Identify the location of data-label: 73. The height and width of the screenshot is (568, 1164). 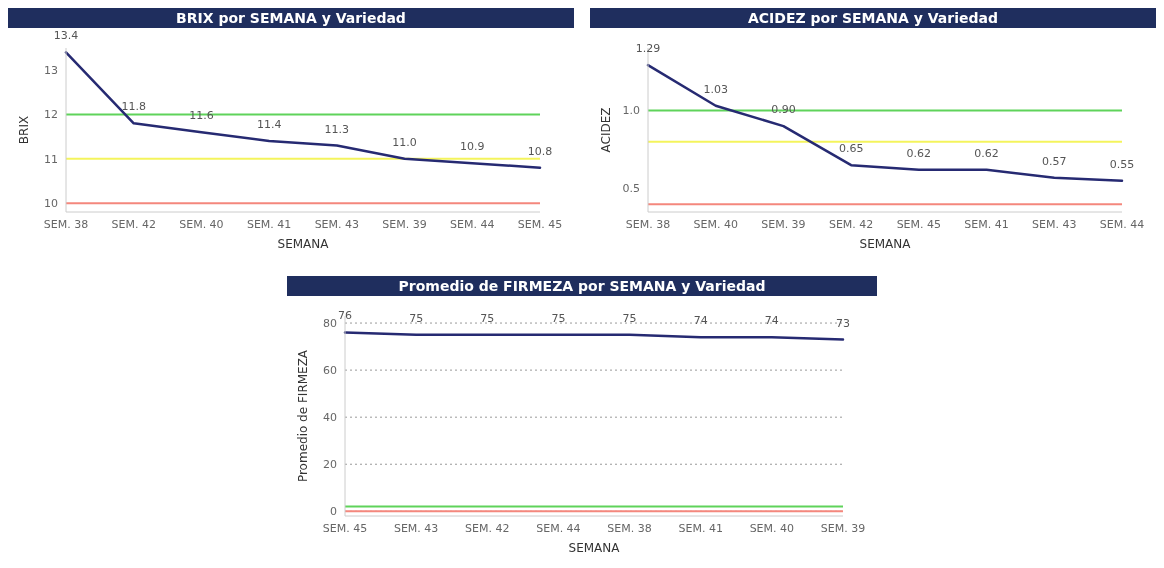
(843, 323).